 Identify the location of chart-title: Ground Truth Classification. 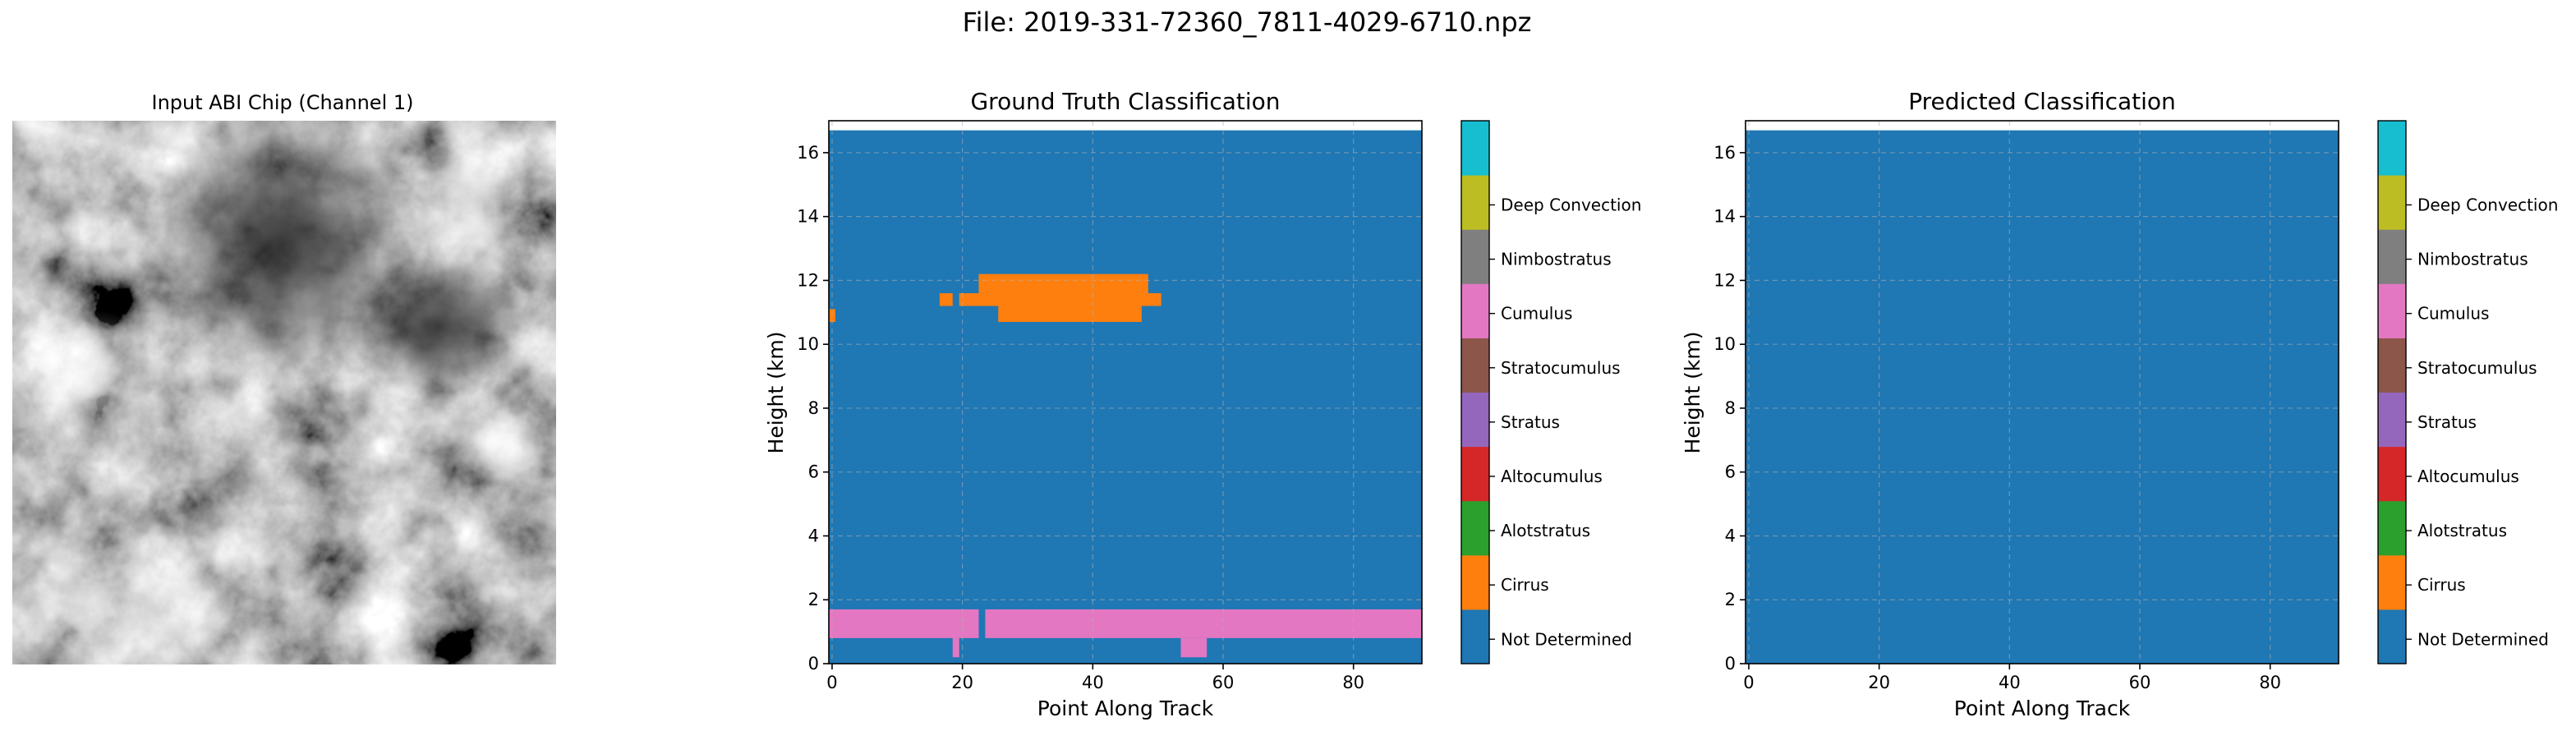
(1125, 101).